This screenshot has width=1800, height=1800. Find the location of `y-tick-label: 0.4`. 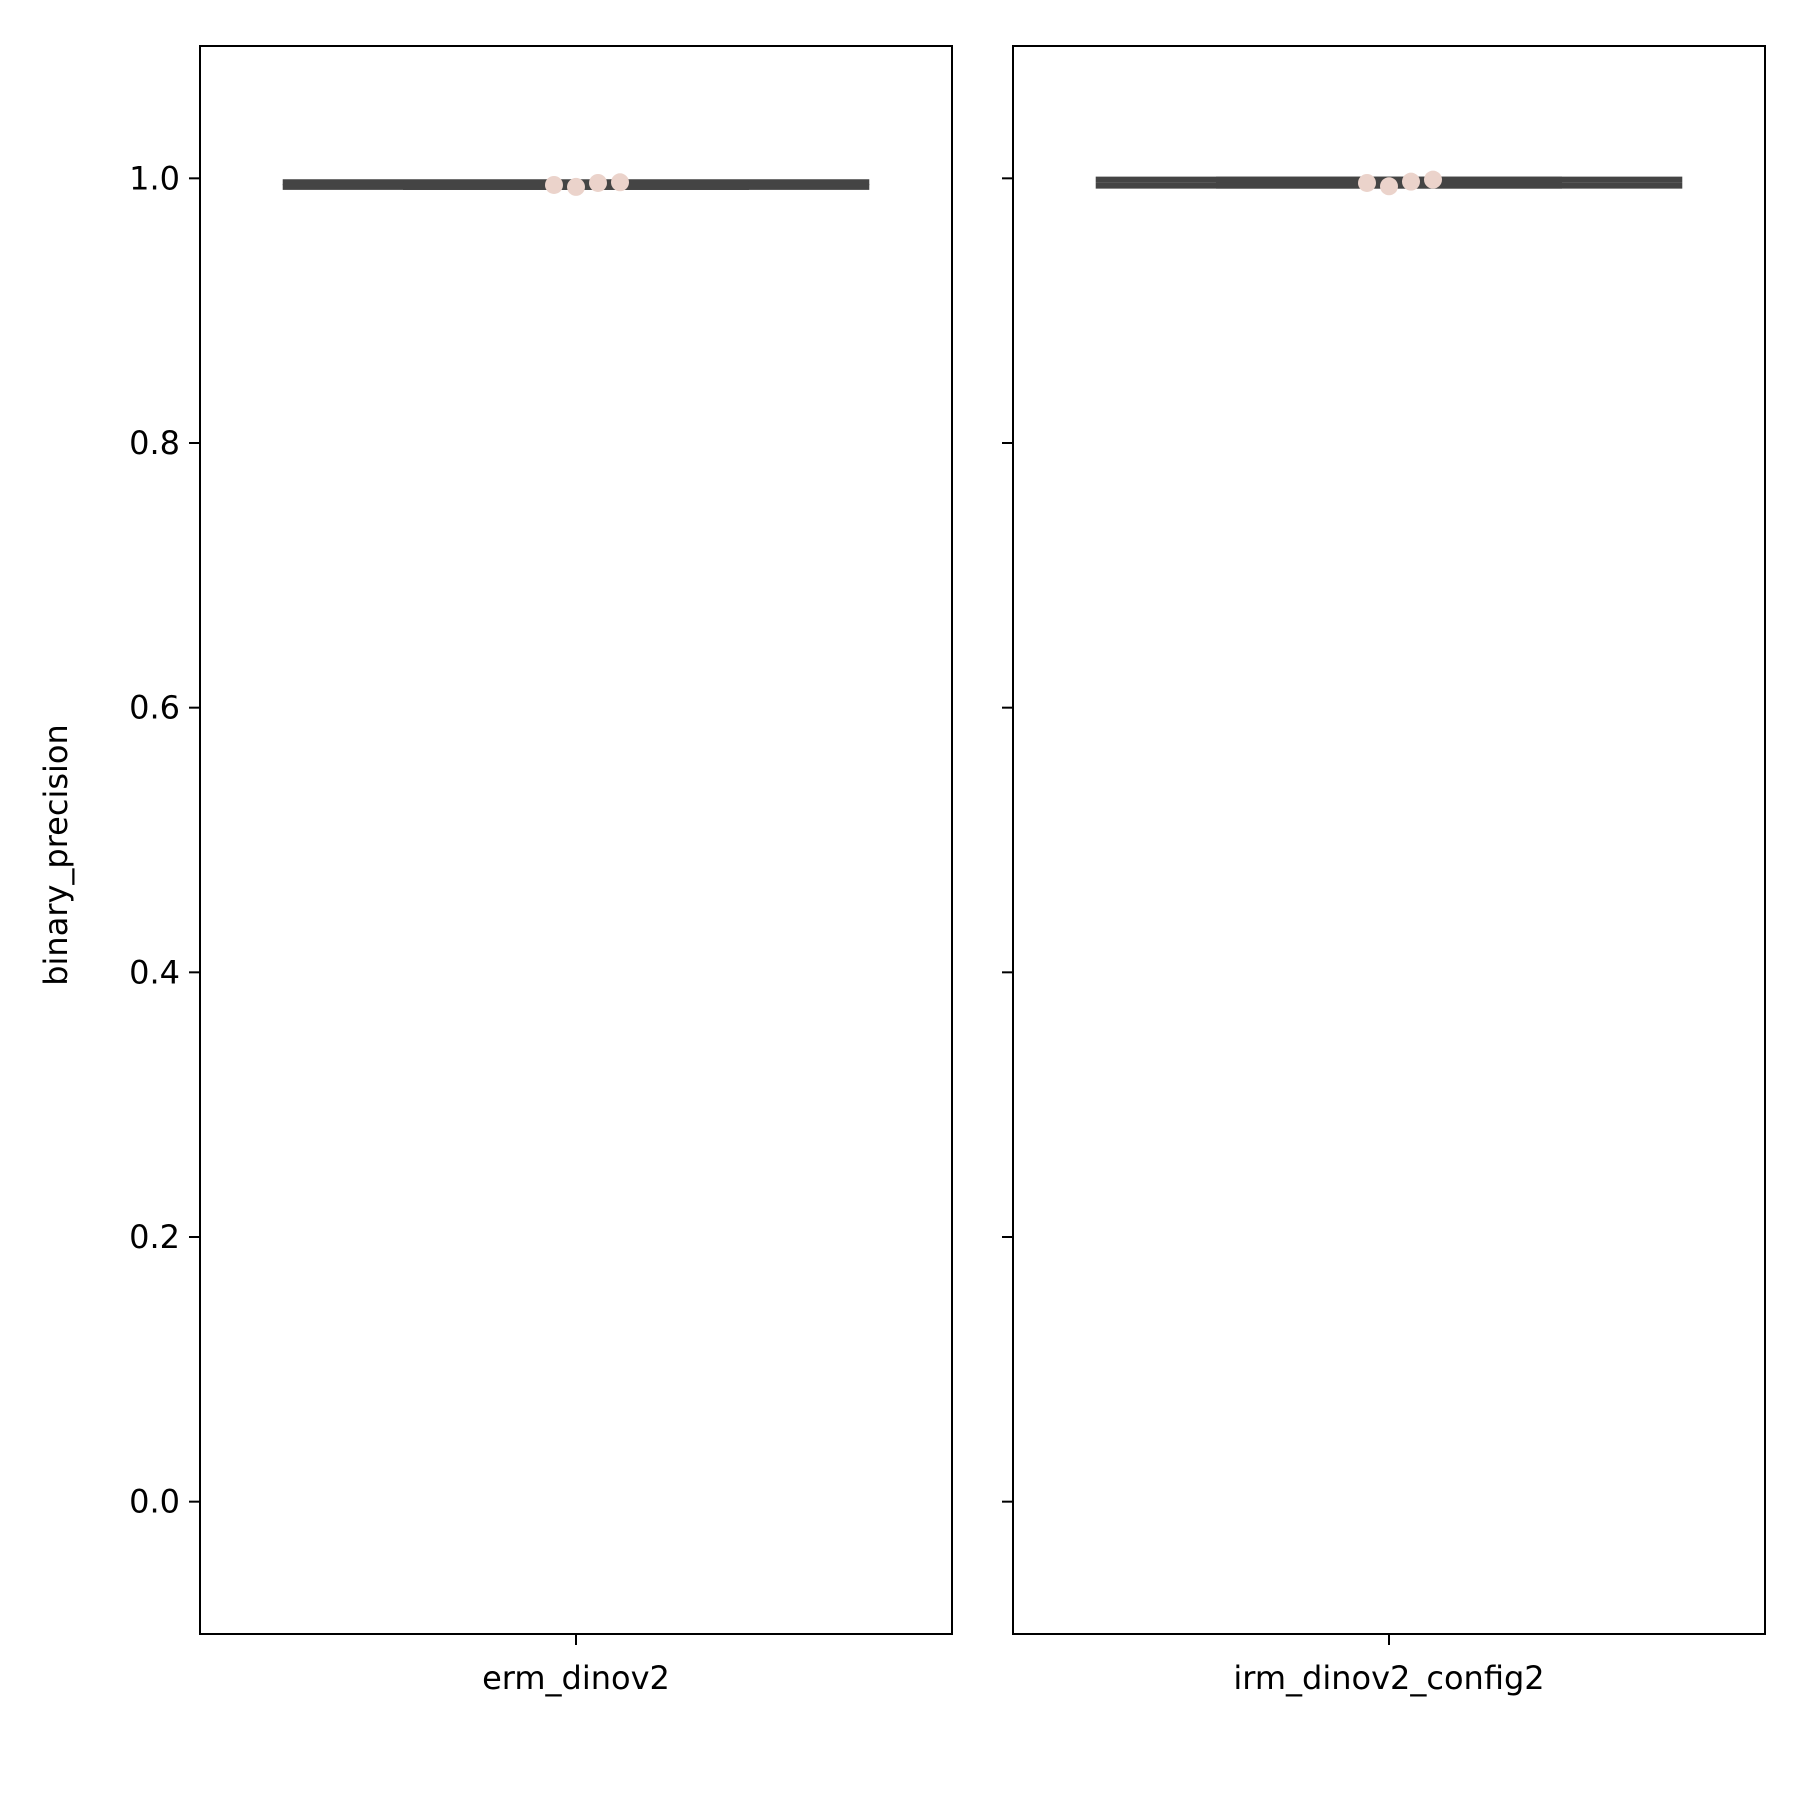

y-tick-label: 0.4 is located at coordinates (154, 972).